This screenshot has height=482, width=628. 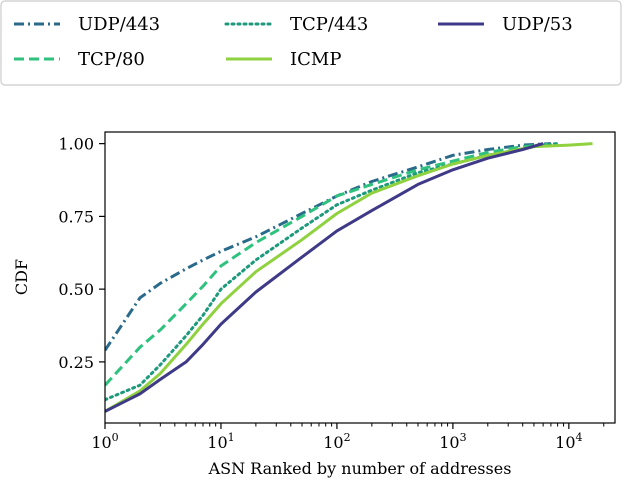 What do you see at coordinates (220, 441) in the screenshot?
I see `x-tick-label: 10¹` at bounding box center [220, 441].